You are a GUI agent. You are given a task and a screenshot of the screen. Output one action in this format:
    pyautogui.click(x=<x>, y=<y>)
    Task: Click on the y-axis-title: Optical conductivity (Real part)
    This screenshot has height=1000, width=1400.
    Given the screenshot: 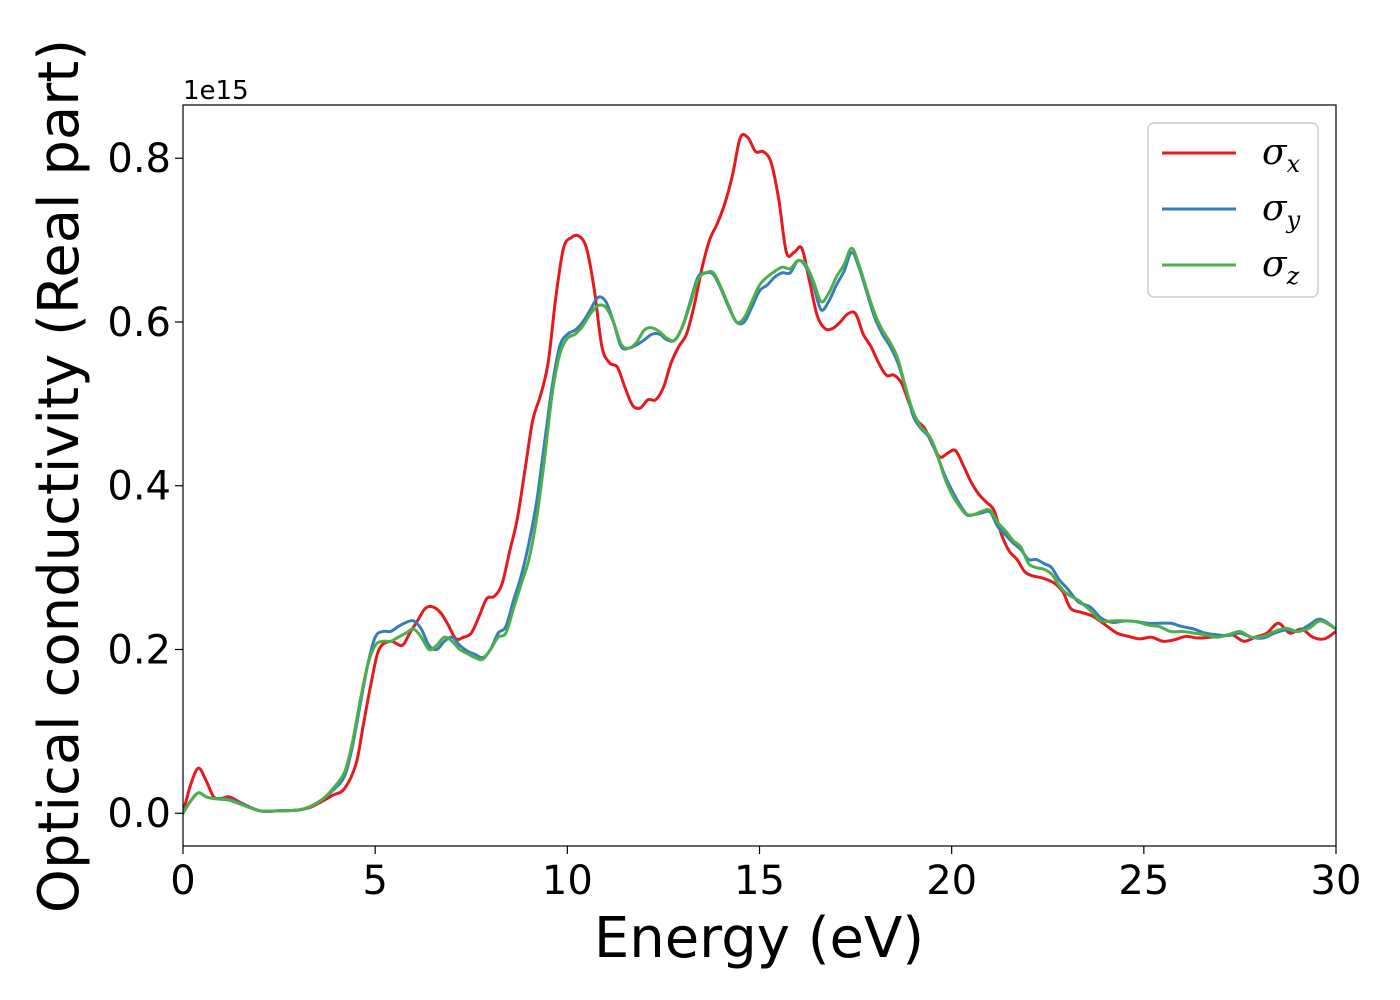 What is the action you would take?
    pyautogui.click(x=59, y=476)
    